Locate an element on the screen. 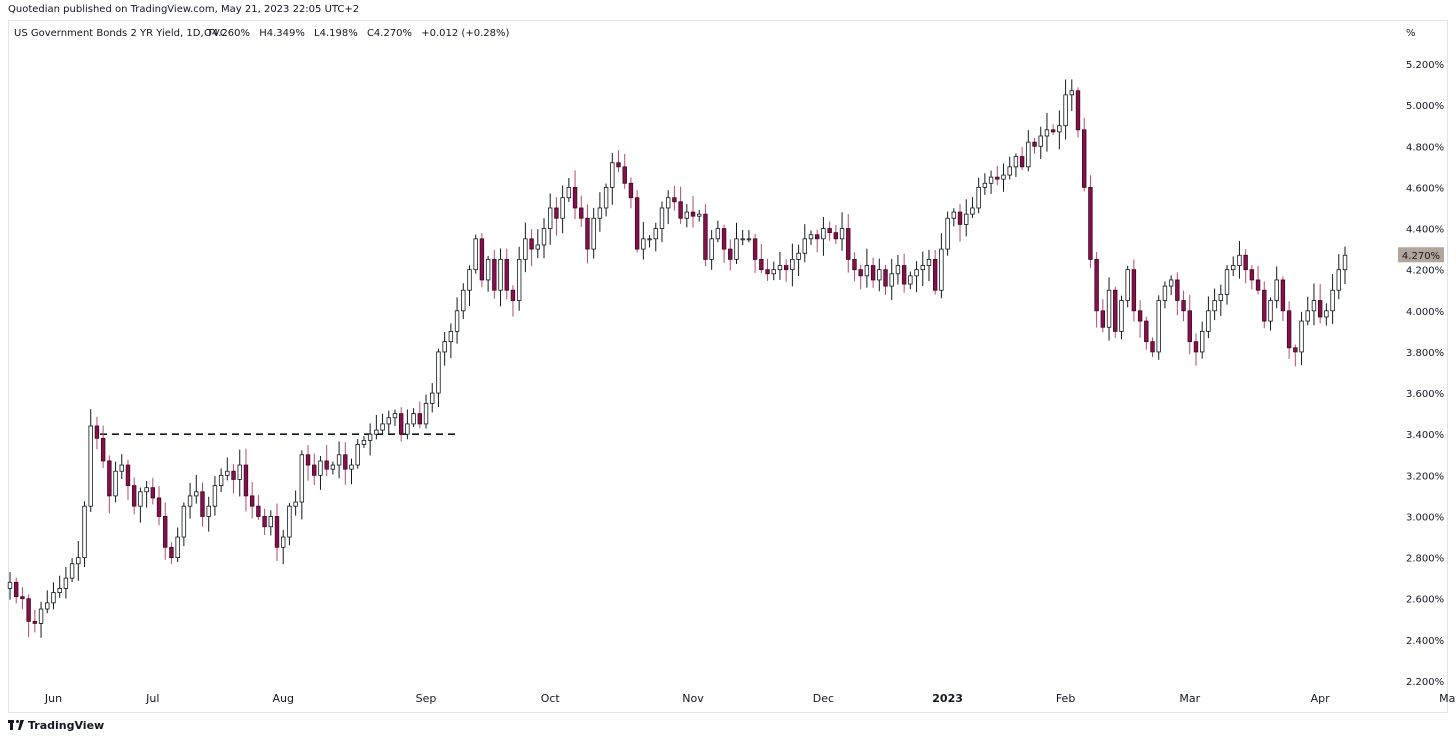 This screenshot has height=739, width=1456. ohlc-low: L4.198% is located at coordinates (336, 33).